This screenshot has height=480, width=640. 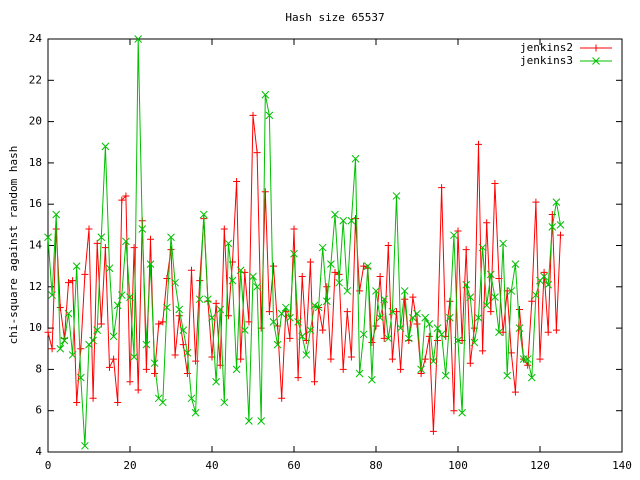 I want to click on x-tick-label: 100, so click(x=458, y=465).